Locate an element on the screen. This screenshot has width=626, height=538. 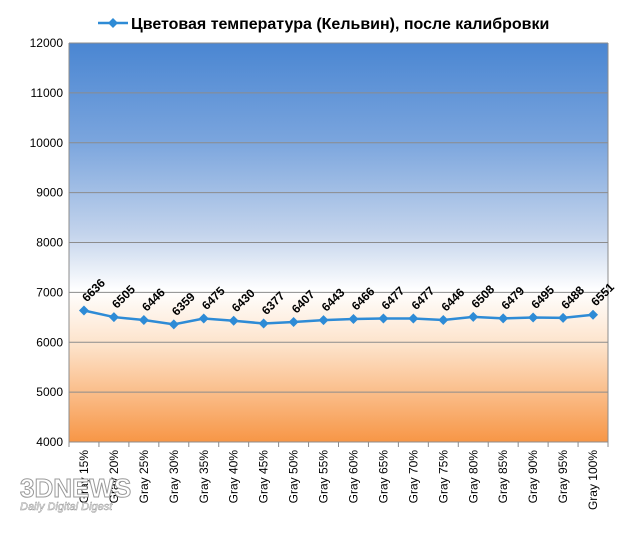
legend-marker-icon is located at coordinates (113, 23).